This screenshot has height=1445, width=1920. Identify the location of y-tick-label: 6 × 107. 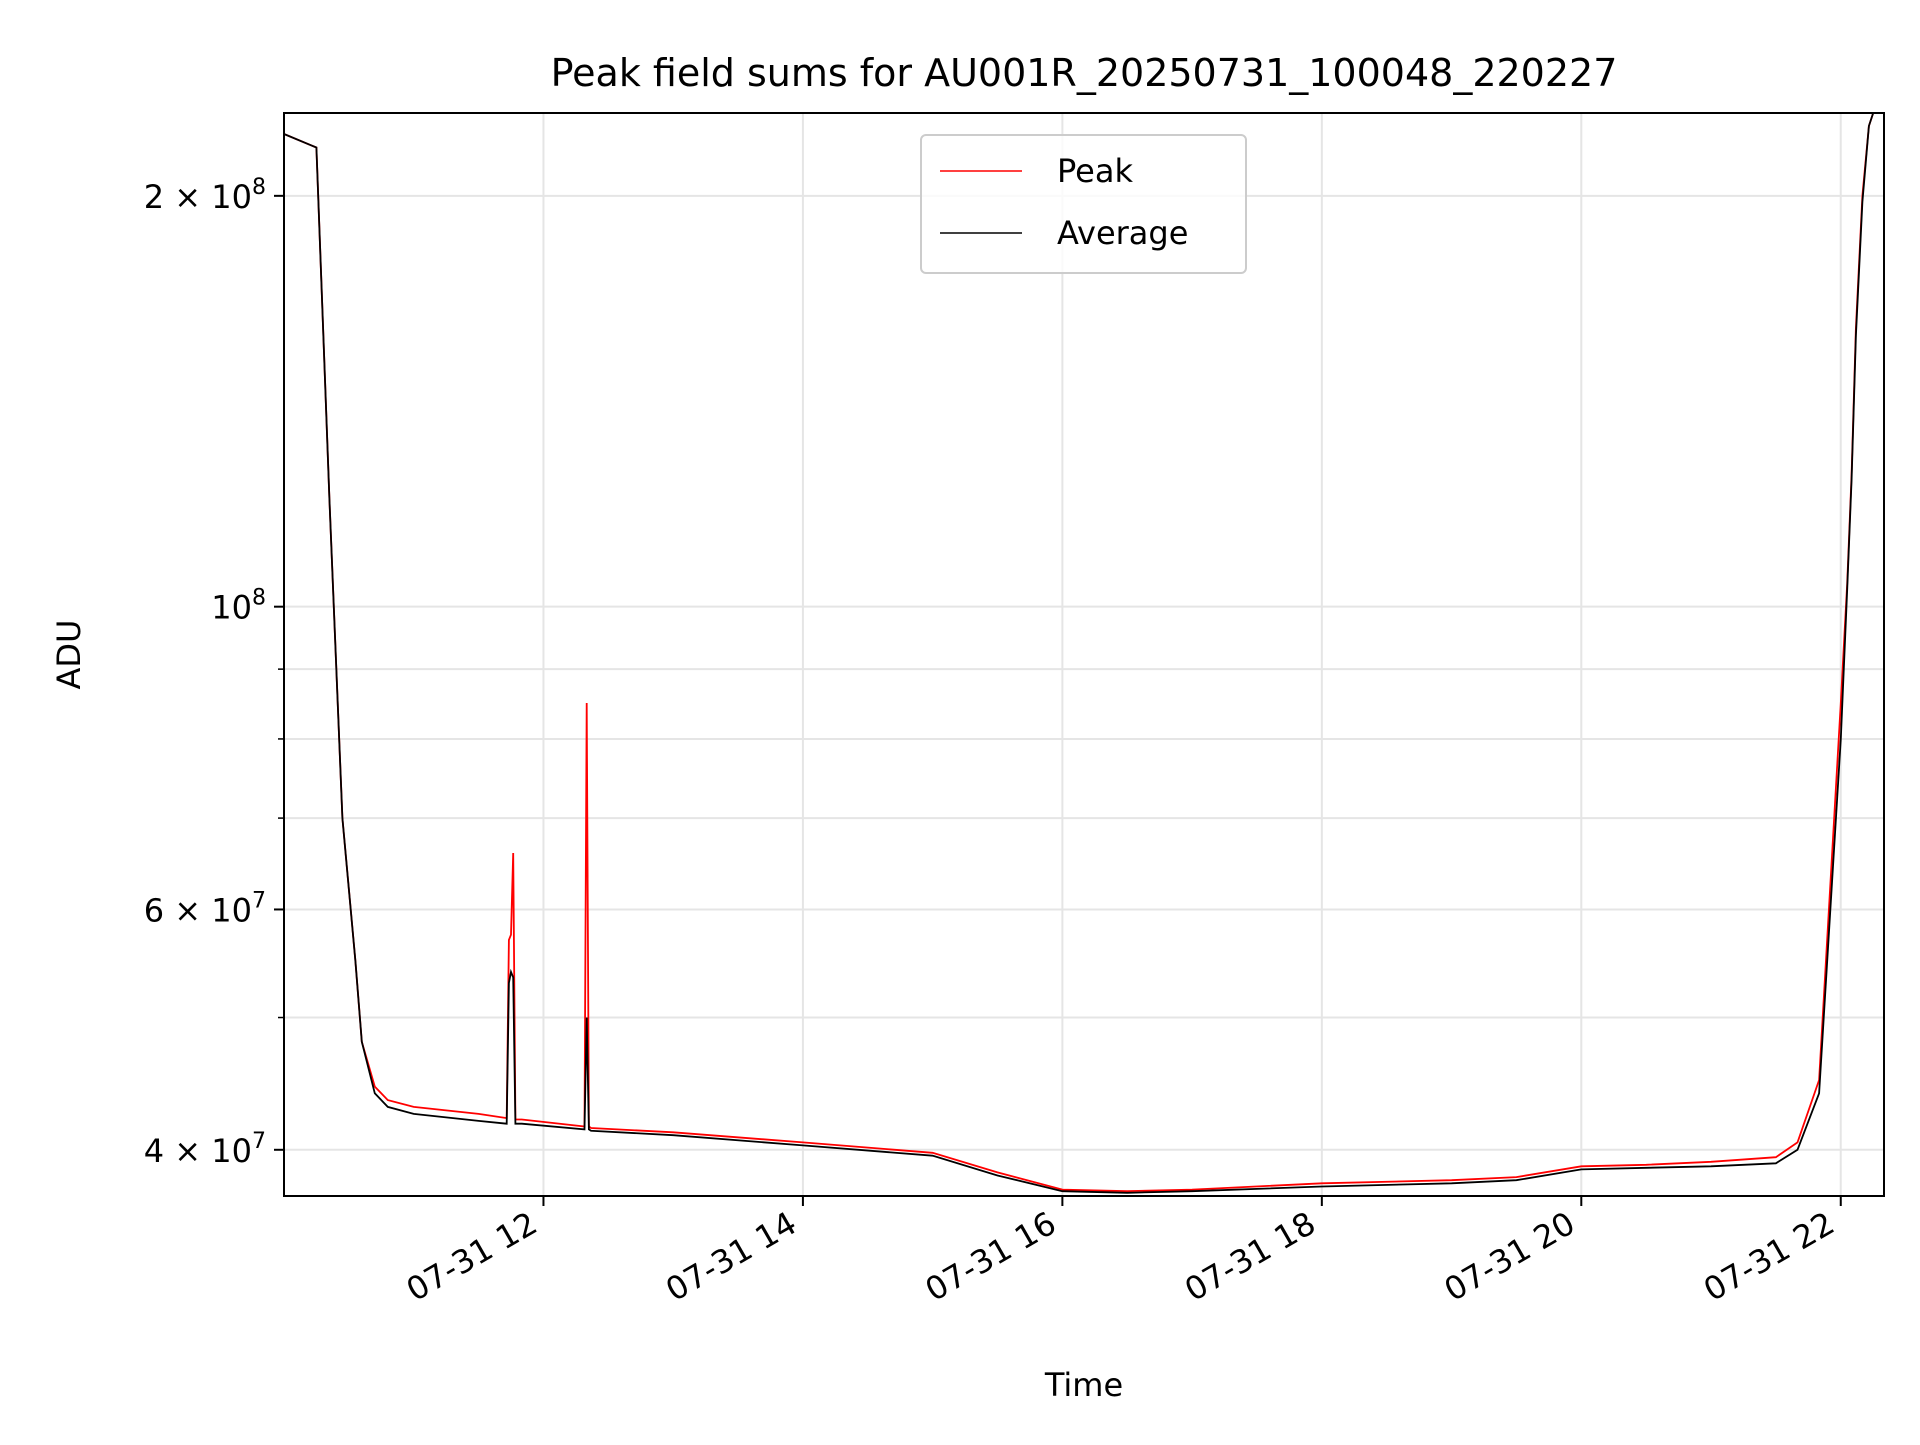
(205, 908).